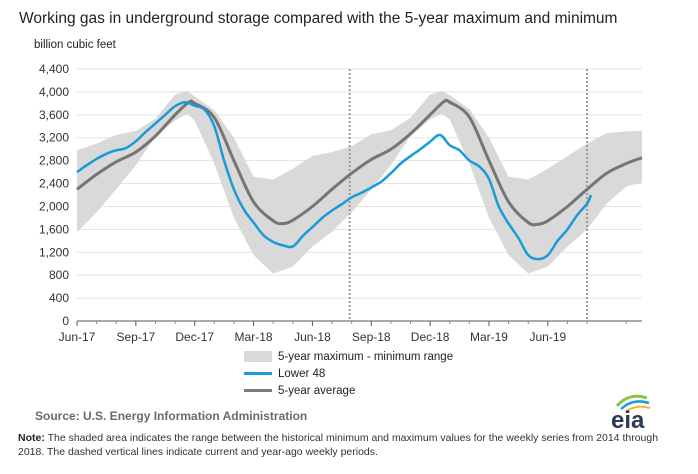 This screenshot has width=698, height=474. What do you see at coordinates (547, 337) in the screenshot?
I see `x-tick-label: Jun-19` at bounding box center [547, 337].